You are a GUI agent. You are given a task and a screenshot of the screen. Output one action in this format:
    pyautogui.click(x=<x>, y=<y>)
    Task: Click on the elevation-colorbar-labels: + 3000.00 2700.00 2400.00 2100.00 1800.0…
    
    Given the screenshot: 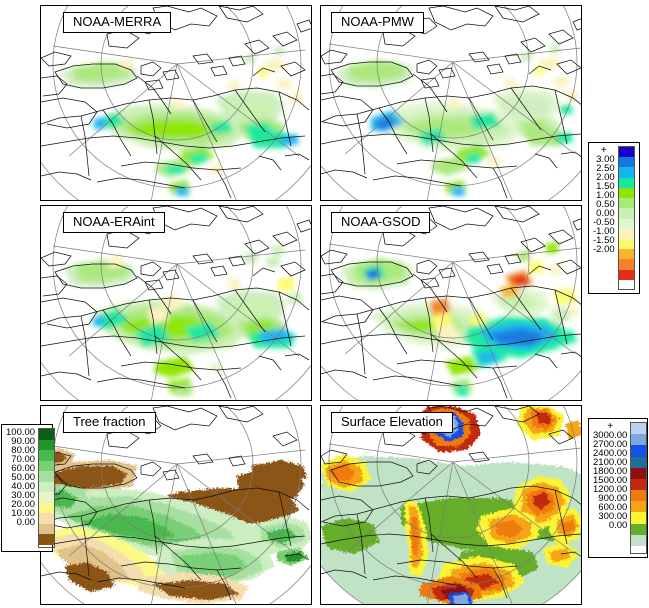 What is the action you would take?
    pyautogui.click(x=611, y=488)
    